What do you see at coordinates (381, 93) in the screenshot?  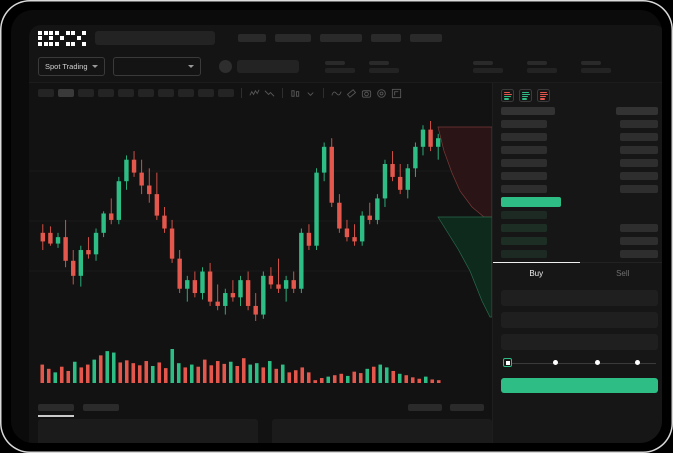 I see `settings-icon` at bounding box center [381, 93].